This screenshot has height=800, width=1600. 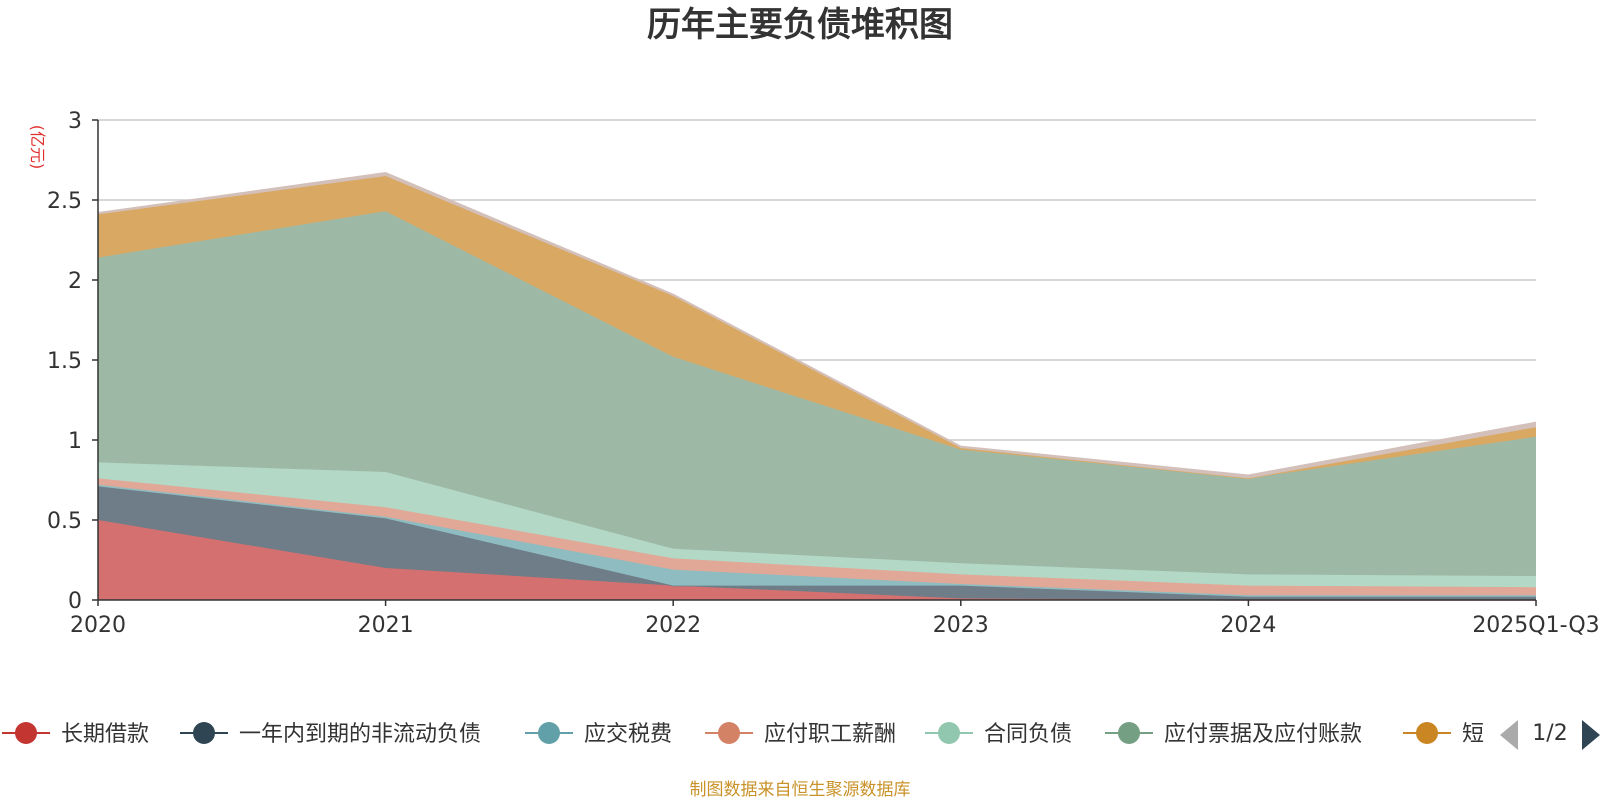 I want to click on legend-item: 短, so click(x=1443, y=734).